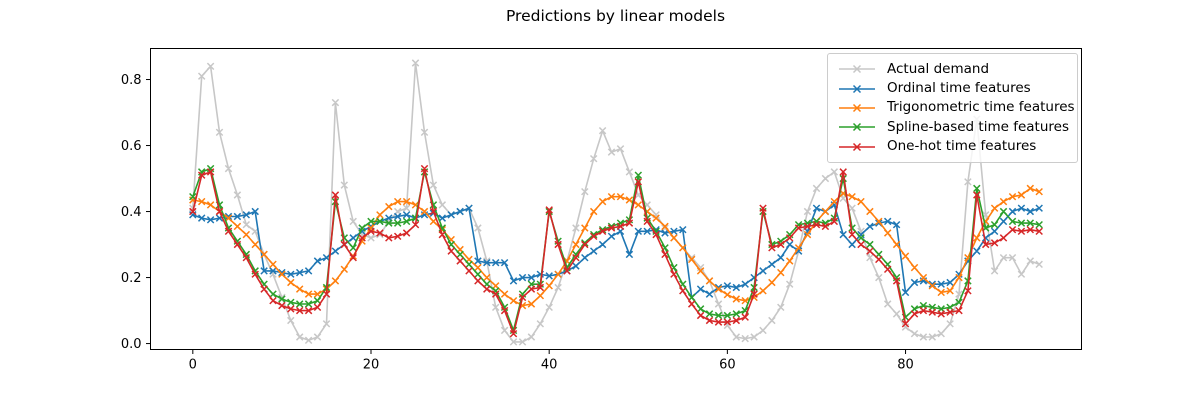 The width and height of the screenshot is (1200, 400). I want to click on x-tick-label: 60, so click(727, 365).